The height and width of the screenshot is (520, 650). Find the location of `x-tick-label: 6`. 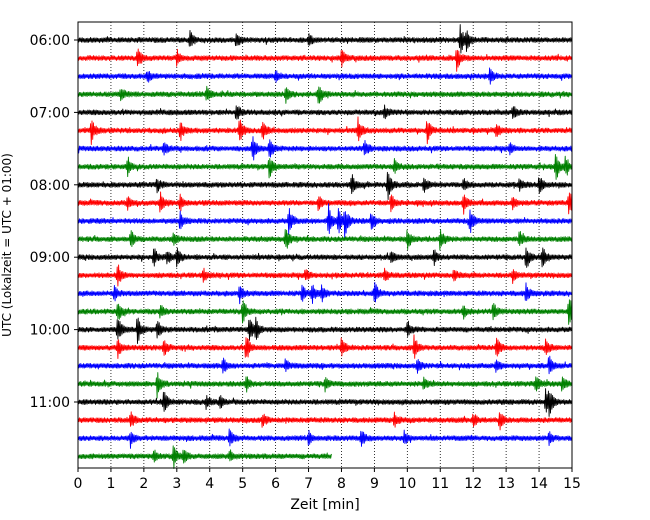

x-tick-label: 6 is located at coordinates (275, 484).